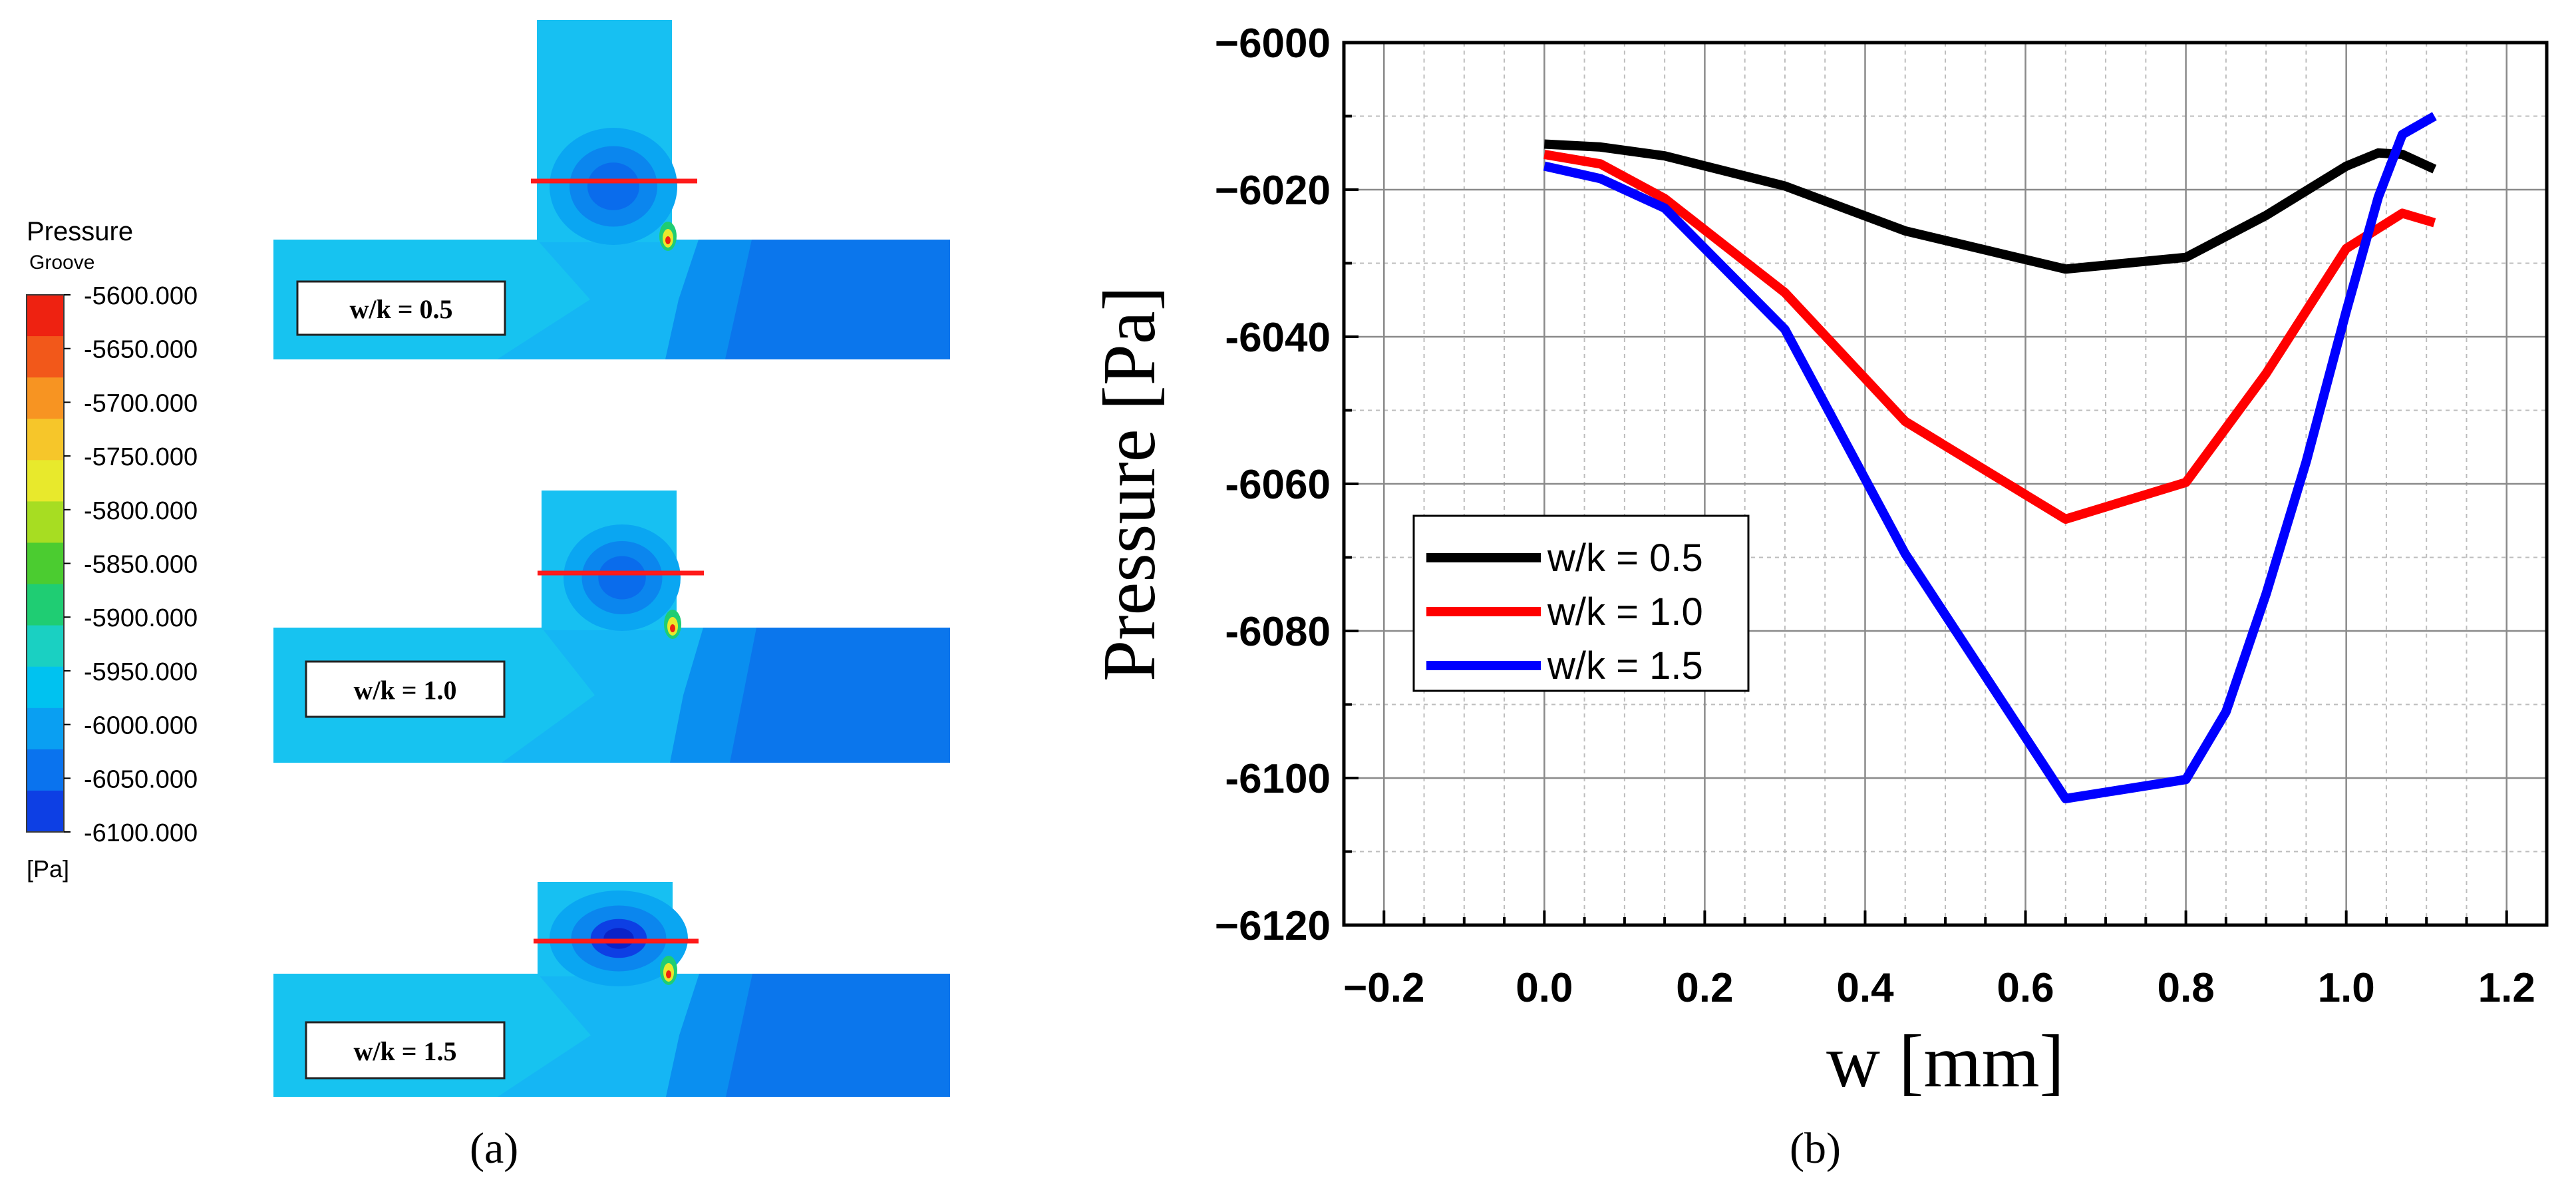 The image size is (2576, 1196). What do you see at coordinates (141, 457) in the screenshot?
I see `legend-level-label: -5750.000` at bounding box center [141, 457].